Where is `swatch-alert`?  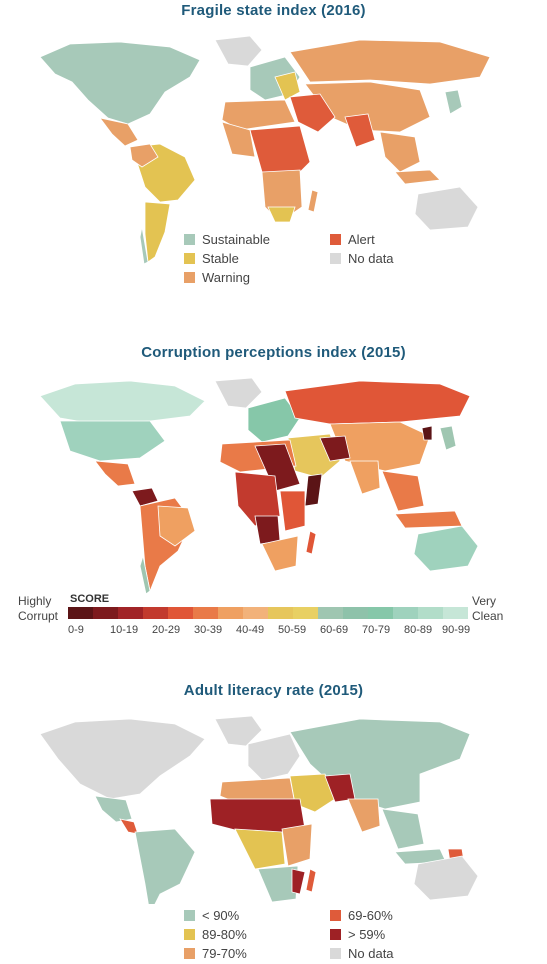
swatch-alert is located at coordinates (335, 239).